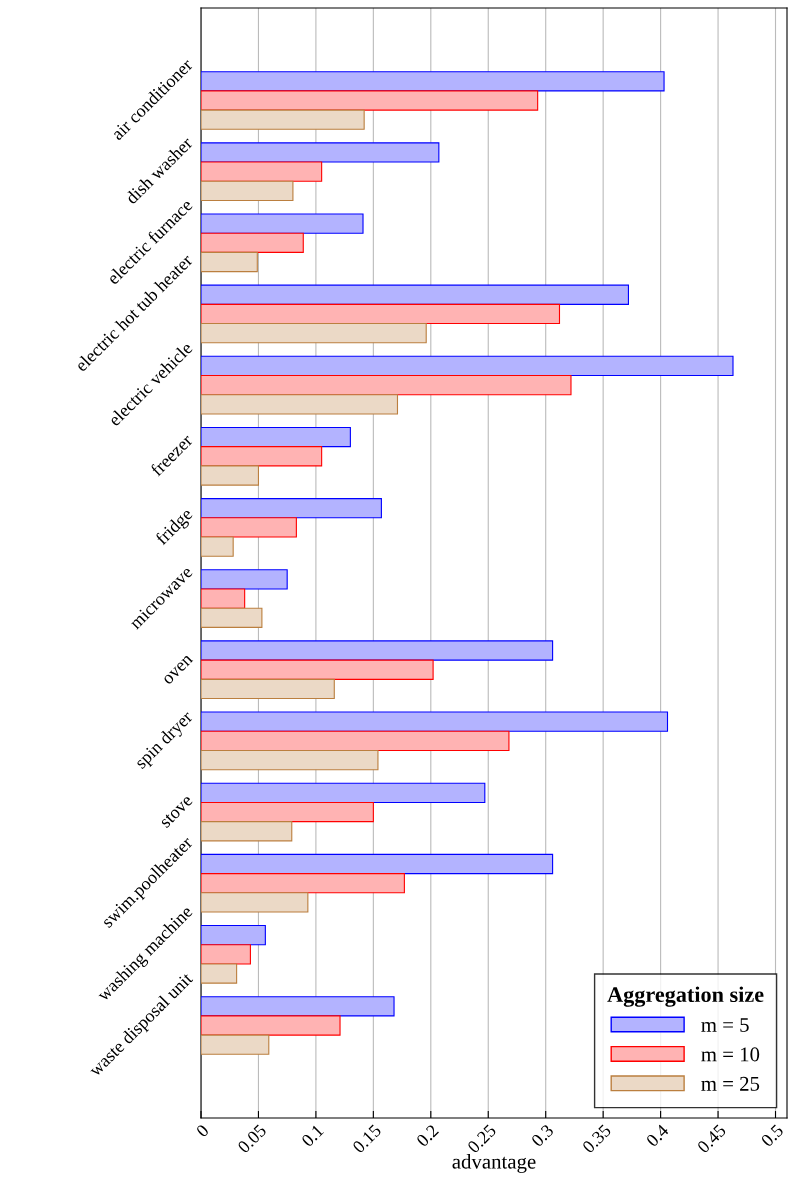  What do you see at coordinates (178, 669) in the screenshot?
I see `y-tick-label: oven` at bounding box center [178, 669].